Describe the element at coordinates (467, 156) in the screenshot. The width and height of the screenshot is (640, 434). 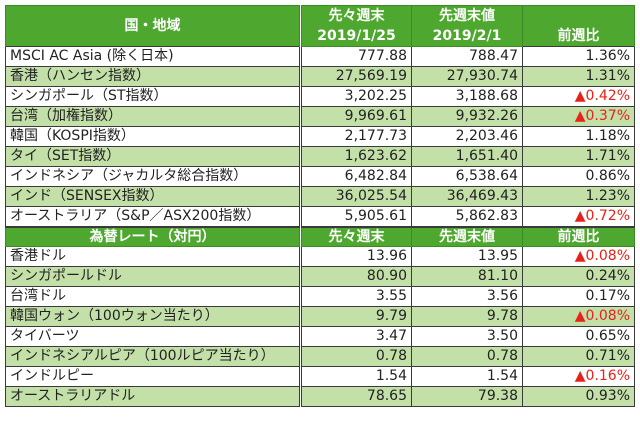
I see `index-prev-value: 1,651.40` at that location.